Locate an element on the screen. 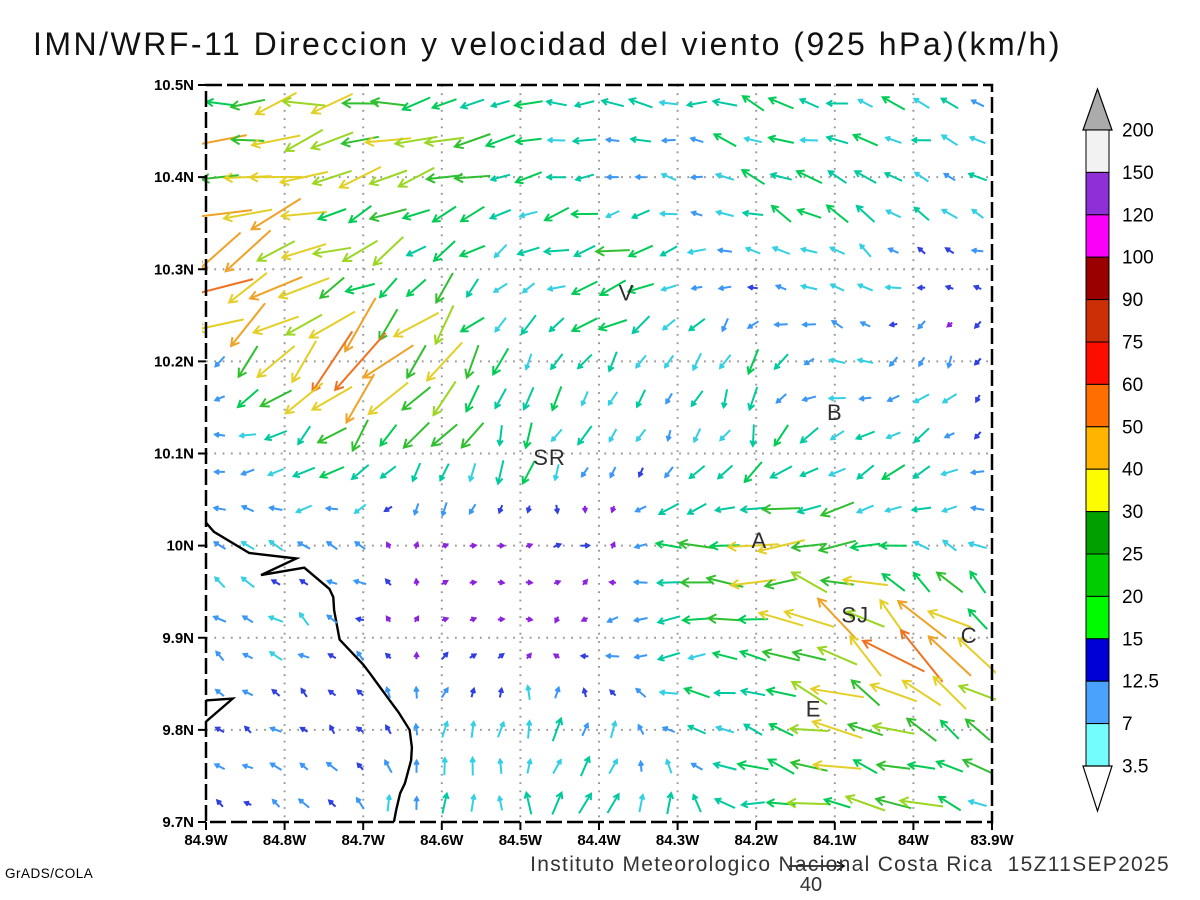 This screenshot has height=900, width=1200. colorbar-label: 15 is located at coordinates (1132, 639).